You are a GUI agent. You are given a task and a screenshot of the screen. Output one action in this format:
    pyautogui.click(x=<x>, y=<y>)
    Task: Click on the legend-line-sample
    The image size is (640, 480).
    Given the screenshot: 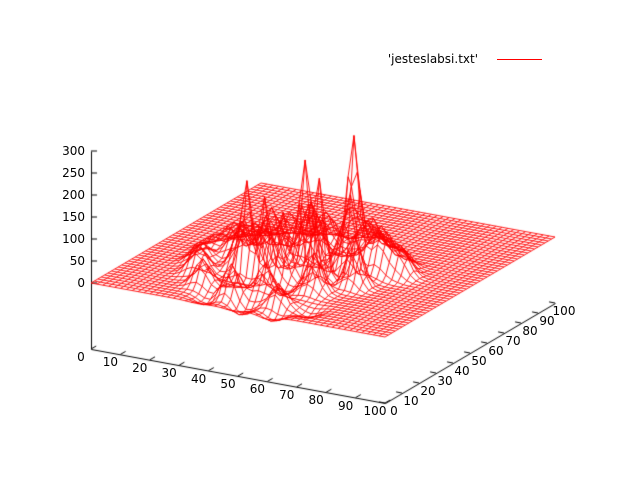 What is the action you would take?
    pyautogui.click(x=519, y=59)
    